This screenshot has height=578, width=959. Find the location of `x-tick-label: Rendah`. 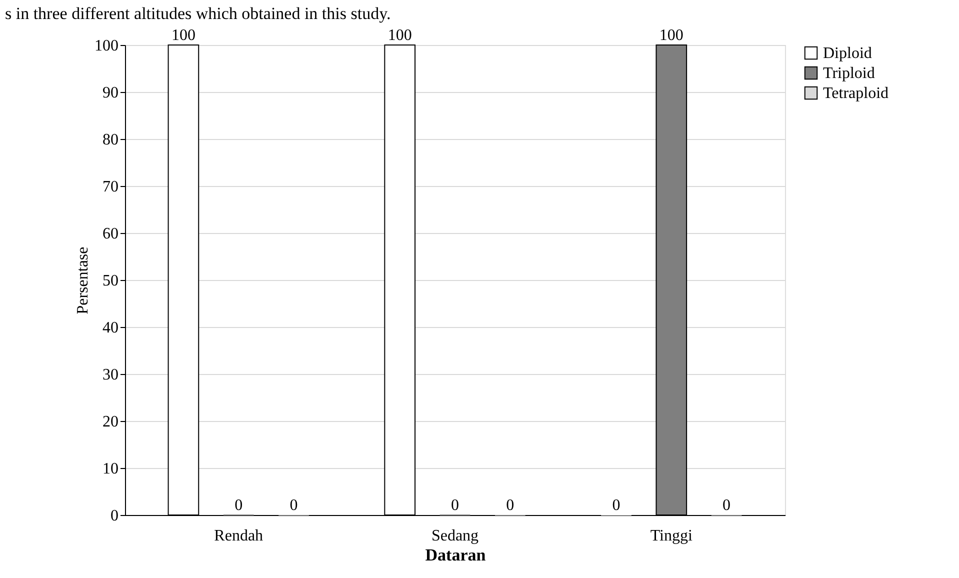

x-tick-label: Rendah is located at coordinates (239, 536).